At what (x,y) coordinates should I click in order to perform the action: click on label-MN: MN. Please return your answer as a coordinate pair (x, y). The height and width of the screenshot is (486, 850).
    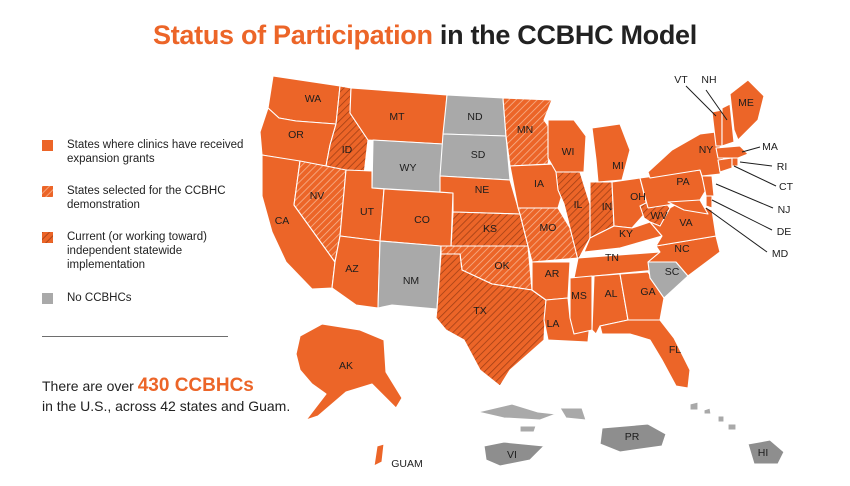
    Looking at the image, I should click on (525, 130).